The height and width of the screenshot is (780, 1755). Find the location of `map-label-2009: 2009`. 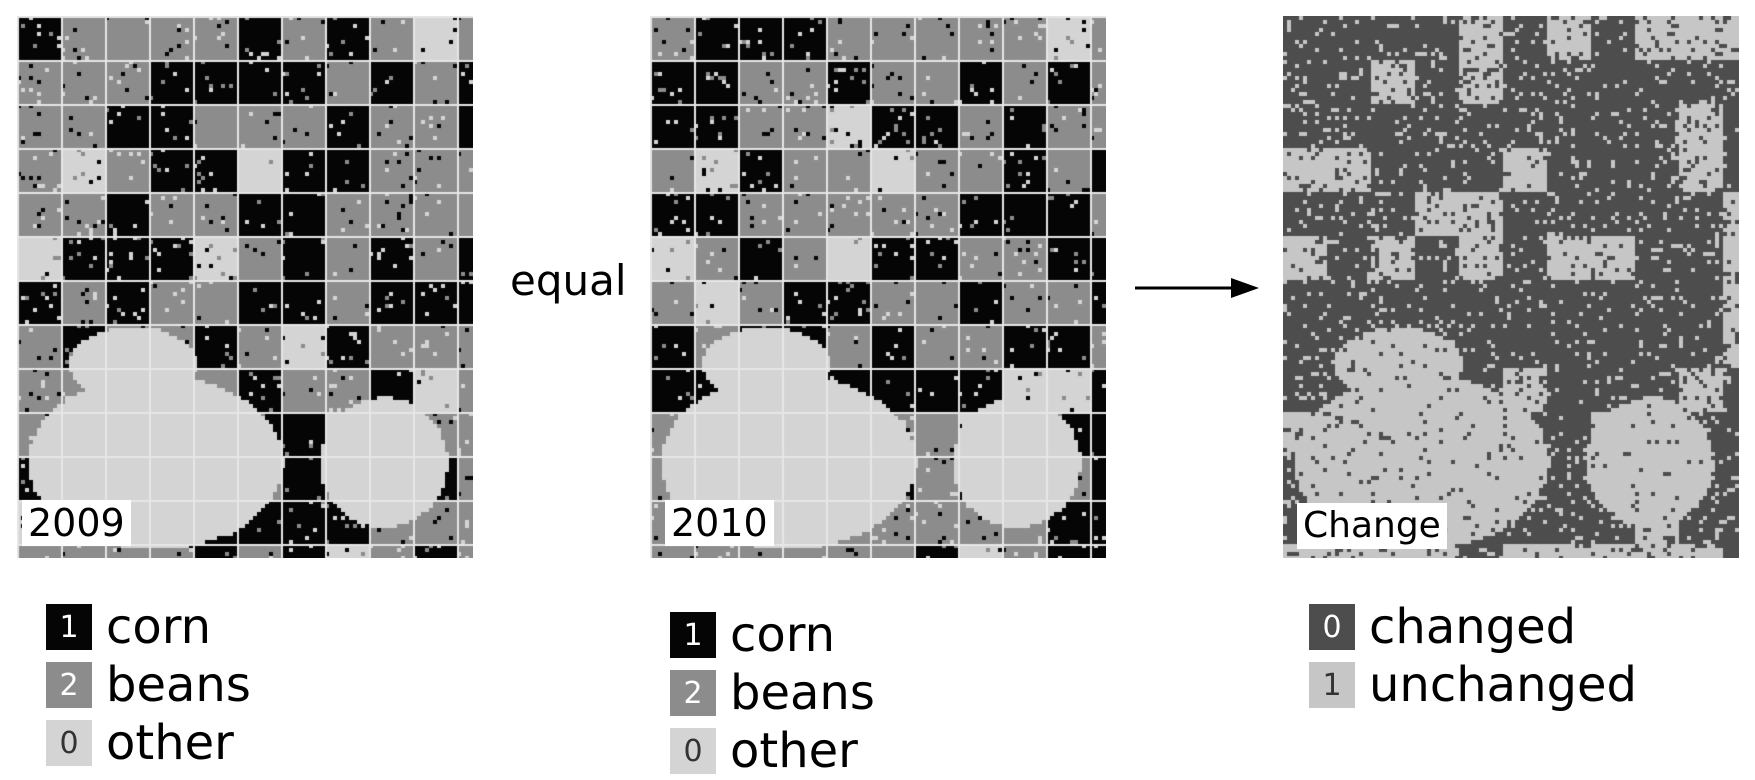

map-label-2009: 2009 is located at coordinates (76, 523).